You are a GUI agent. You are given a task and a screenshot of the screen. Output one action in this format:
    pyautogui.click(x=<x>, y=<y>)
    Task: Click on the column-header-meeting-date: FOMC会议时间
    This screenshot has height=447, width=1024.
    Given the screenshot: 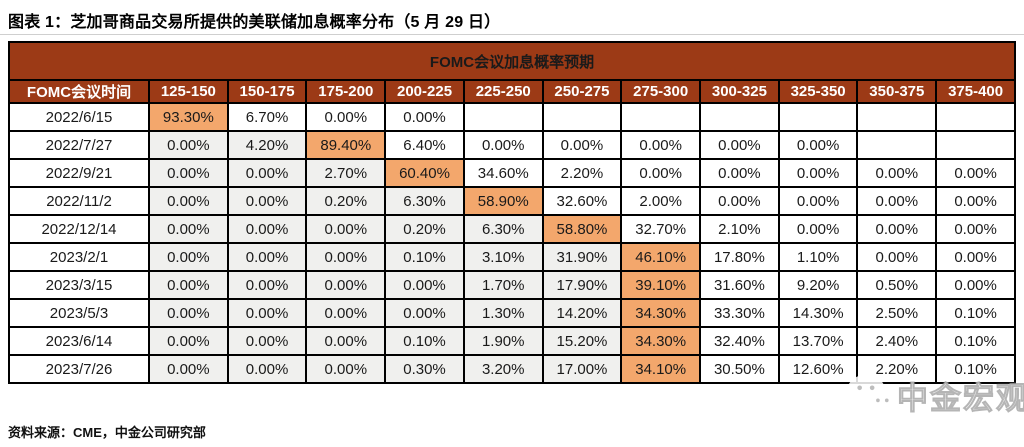 What is the action you would take?
    pyautogui.click(x=79, y=91)
    